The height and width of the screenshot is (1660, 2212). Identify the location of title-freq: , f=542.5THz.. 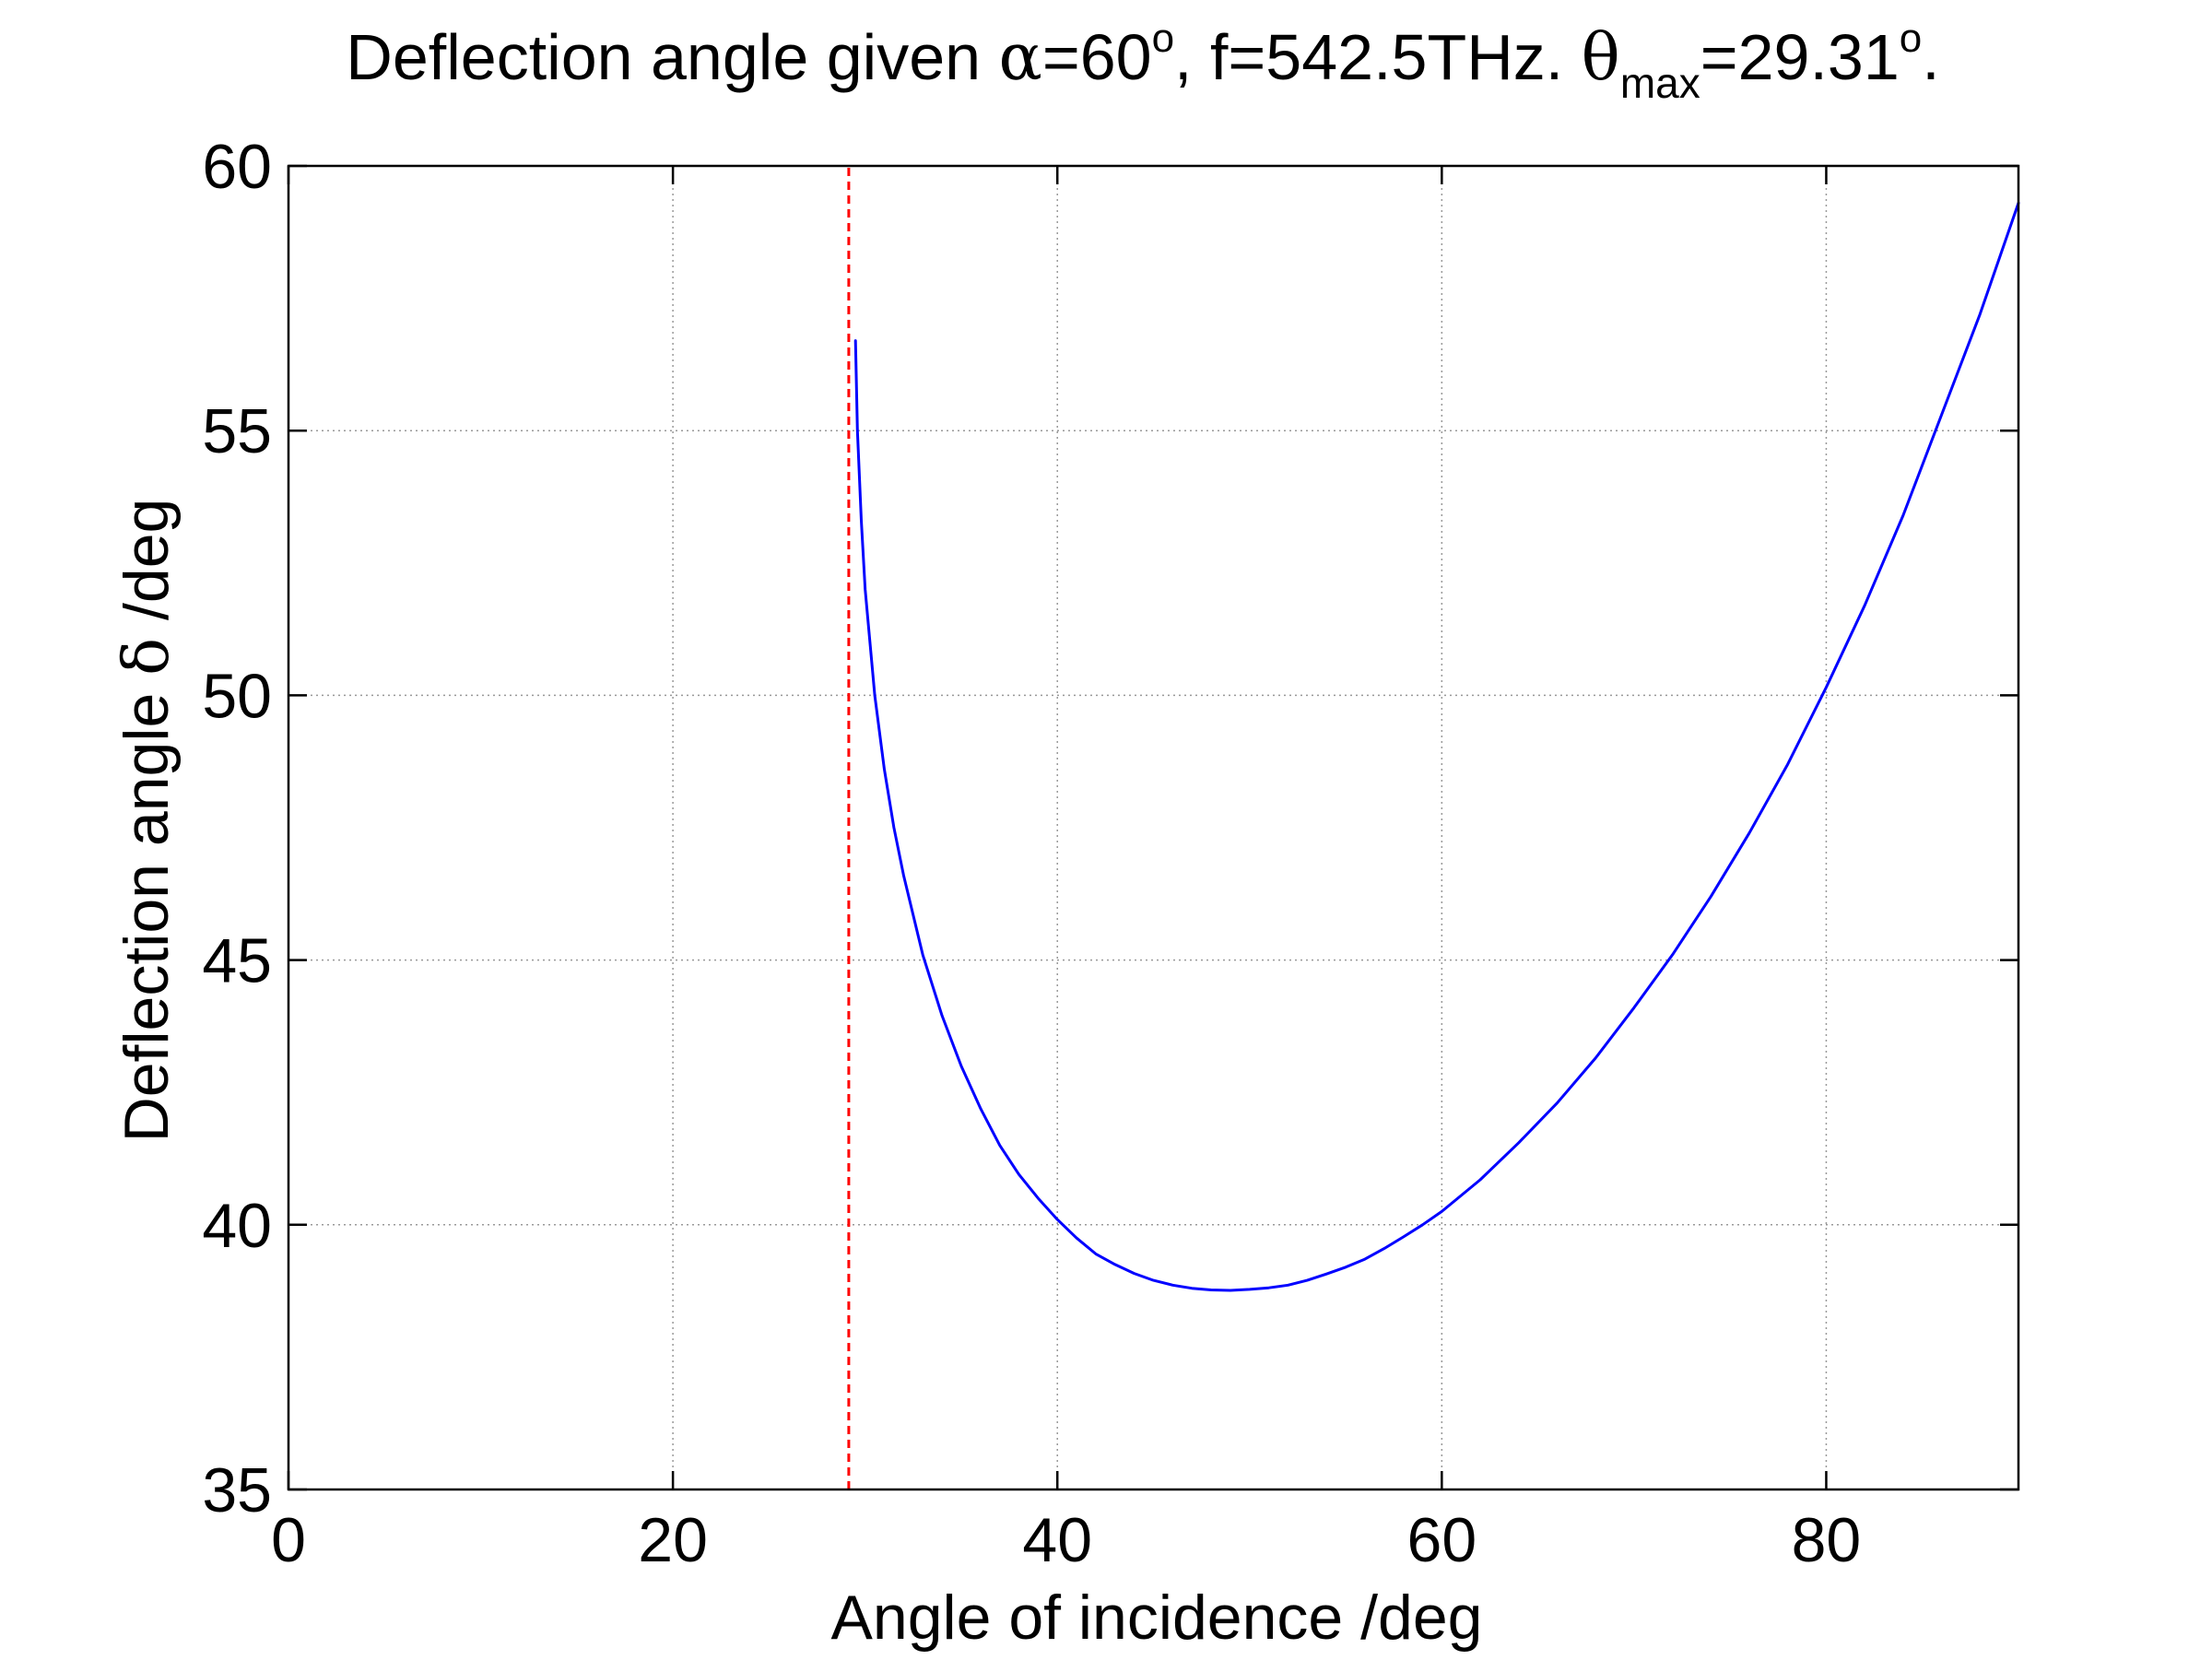
(1378, 57).